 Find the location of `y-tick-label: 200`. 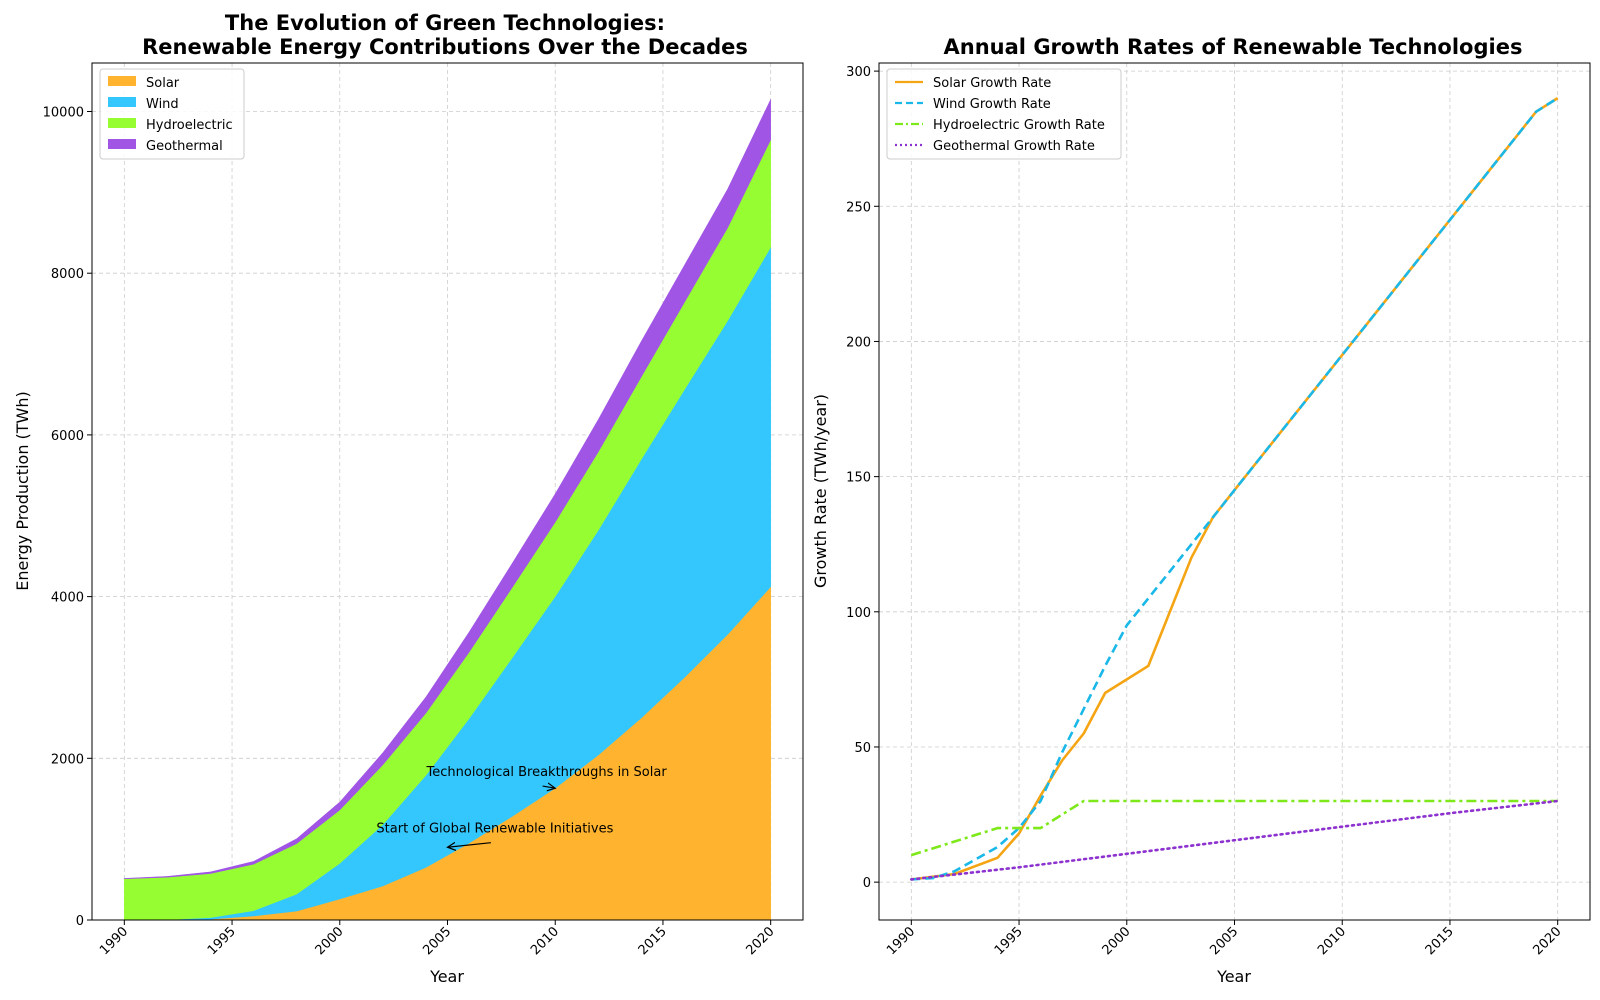

y-tick-label: 200 is located at coordinates (858, 342).